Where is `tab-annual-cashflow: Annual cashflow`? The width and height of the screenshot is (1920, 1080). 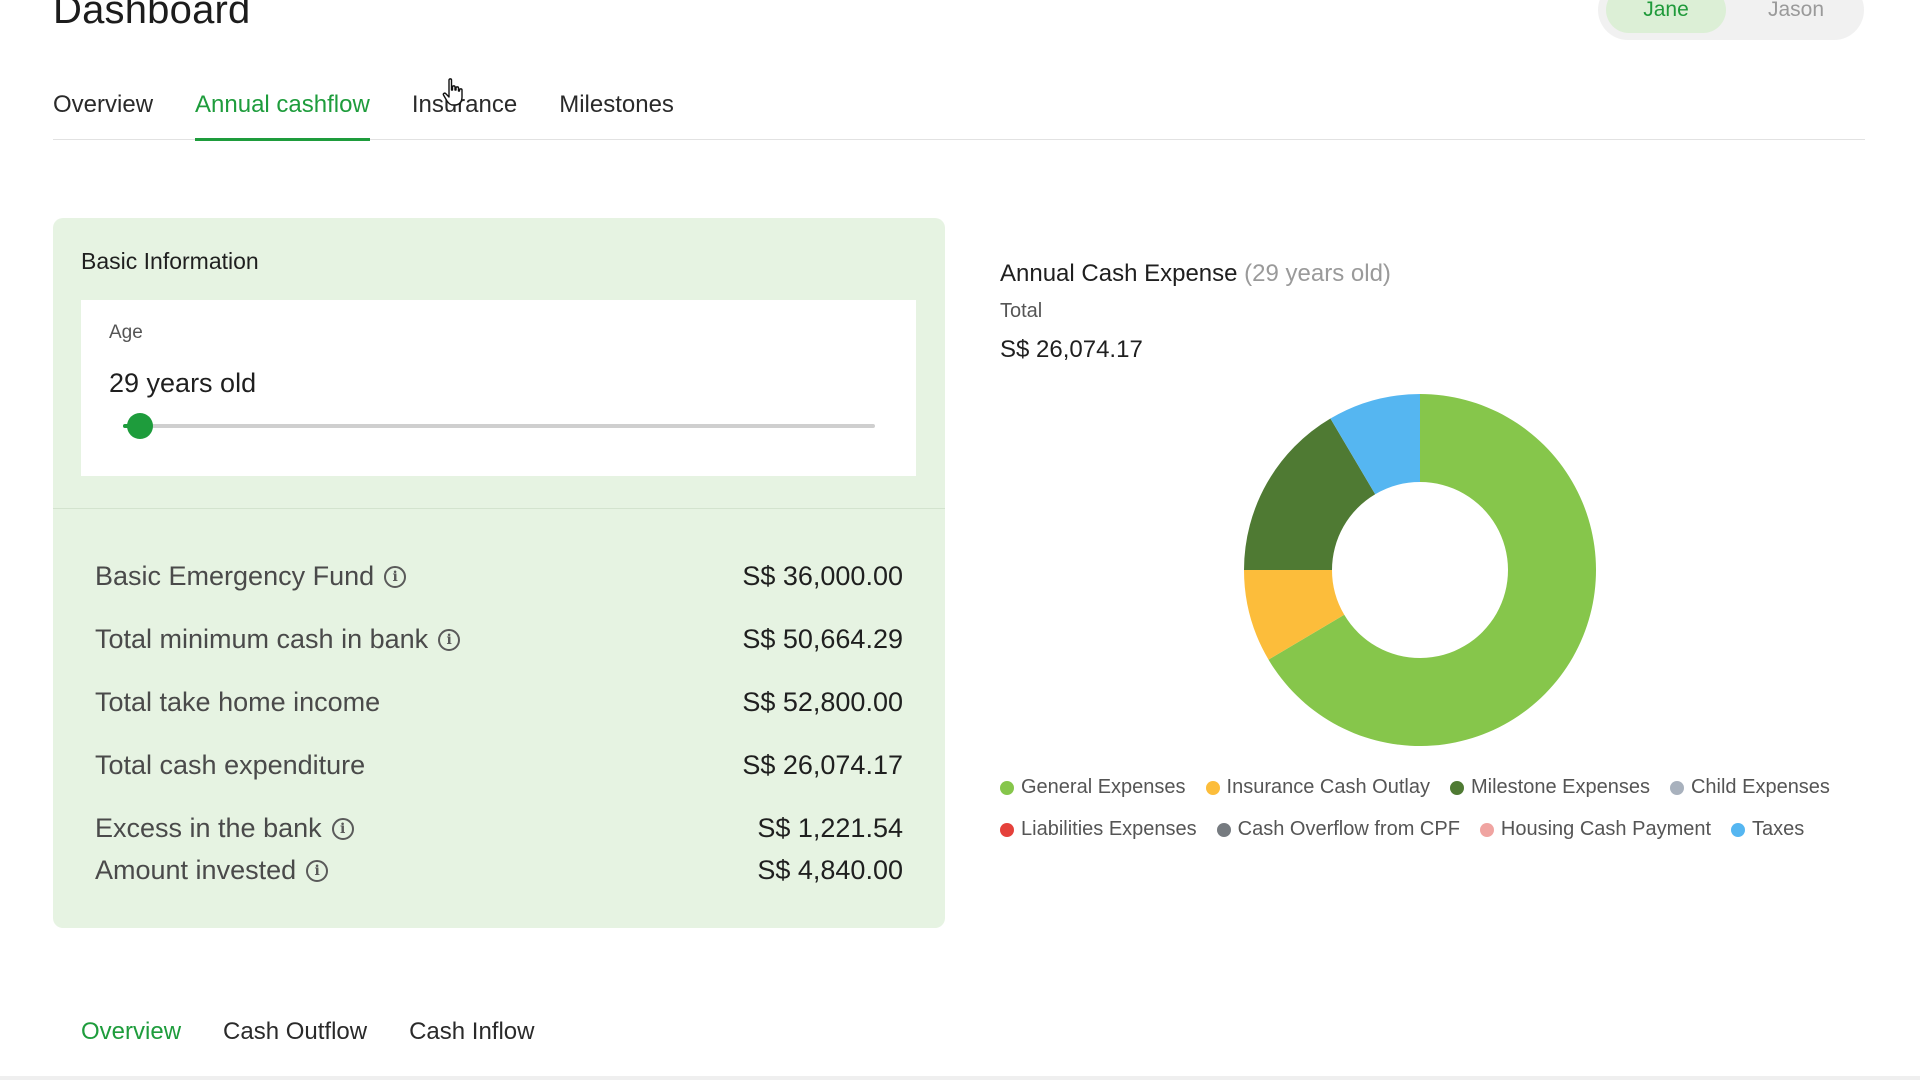 tab-annual-cashflow: Annual cashflow is located at coordinates (282, 109).